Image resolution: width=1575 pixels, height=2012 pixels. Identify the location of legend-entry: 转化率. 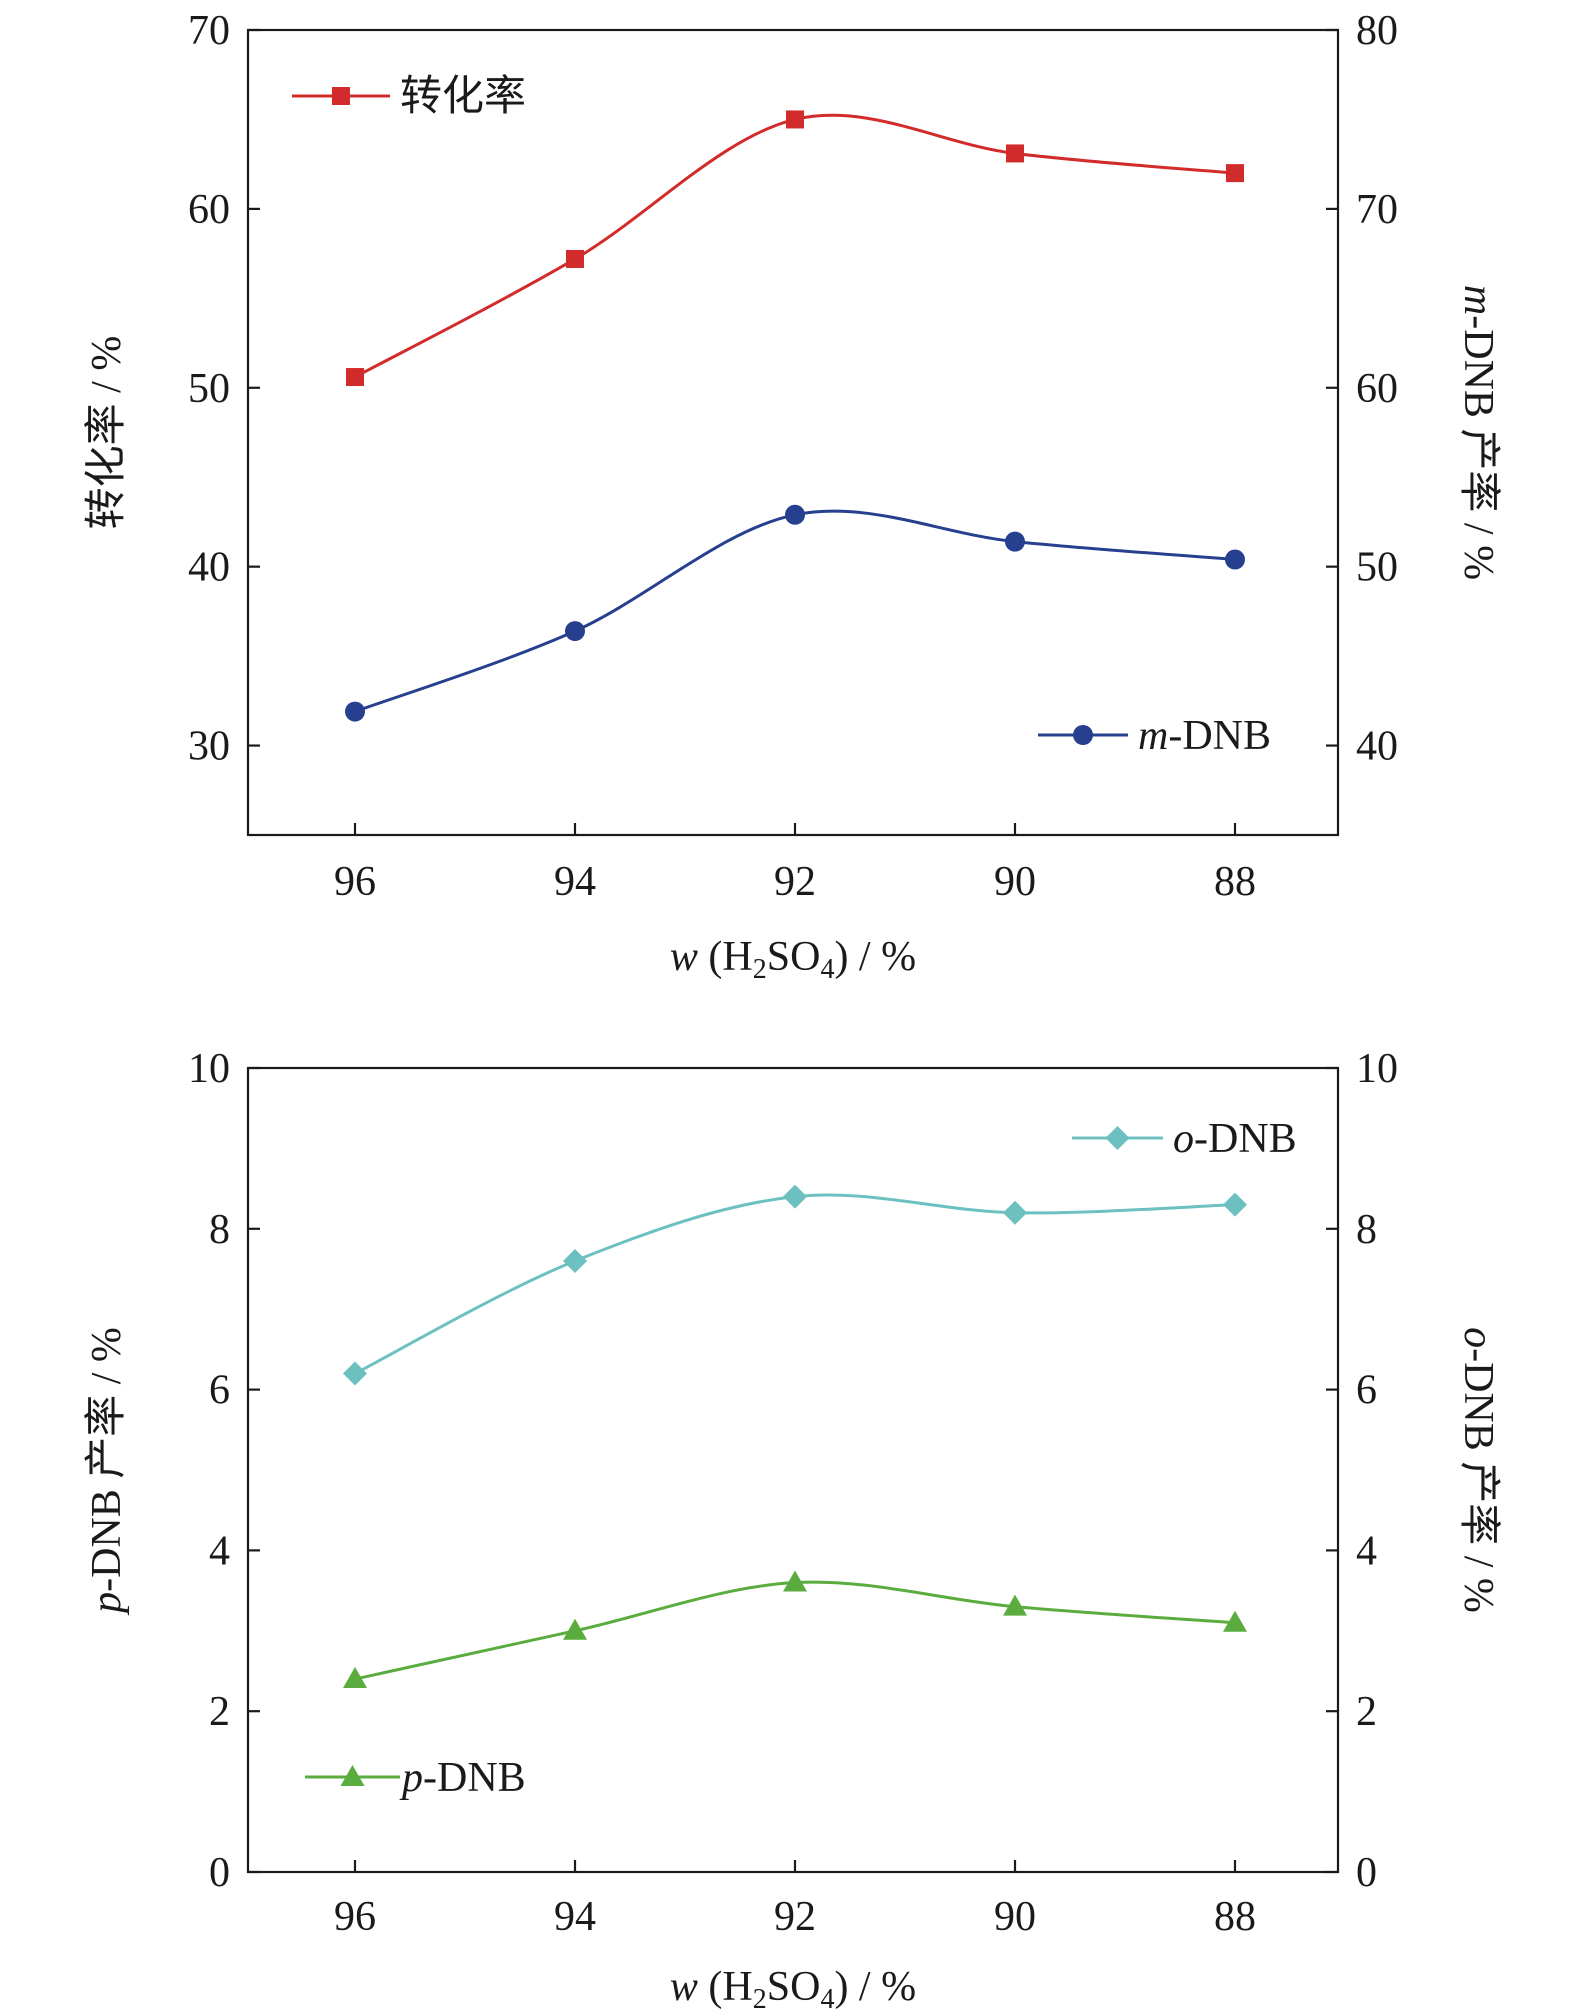
(409, 96).